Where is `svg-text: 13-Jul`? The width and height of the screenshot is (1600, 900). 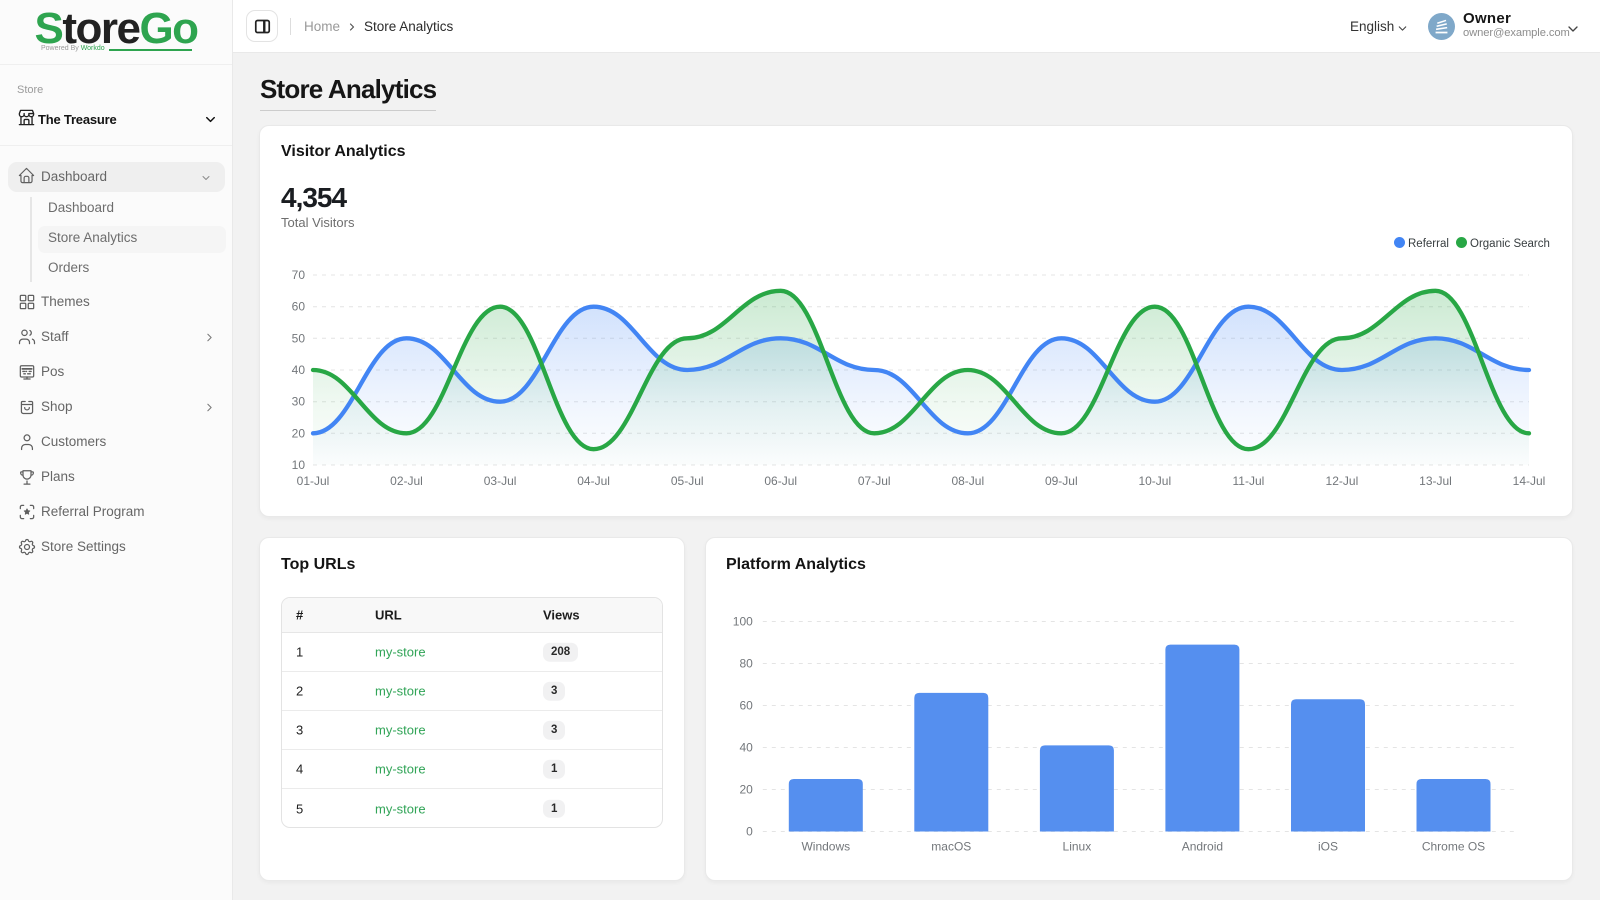
svg-text: 13-Jul is located at coordinates (1435, 481).